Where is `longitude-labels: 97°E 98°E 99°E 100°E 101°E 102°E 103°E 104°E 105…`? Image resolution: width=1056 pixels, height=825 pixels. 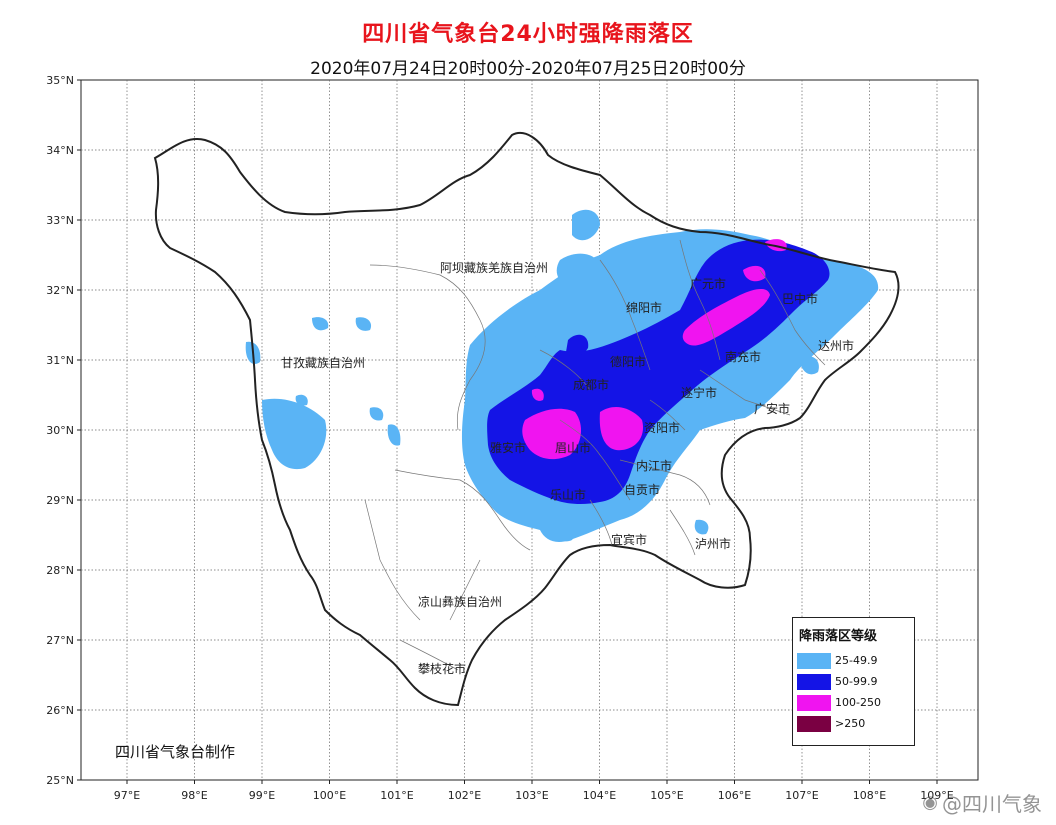
longitude-labels: 97°E 98°E 99°E 100°E 101°E 102°E 103°E 104°E 105… is located at coordinates (534, 795).